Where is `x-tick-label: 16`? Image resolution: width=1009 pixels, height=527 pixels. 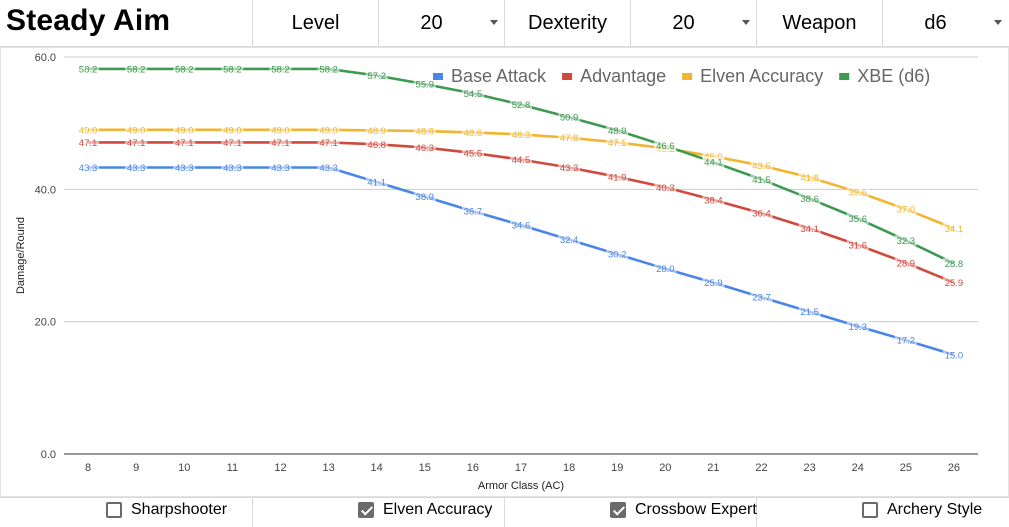
x-tick-label: 16 is located at coordinates (473, 468).